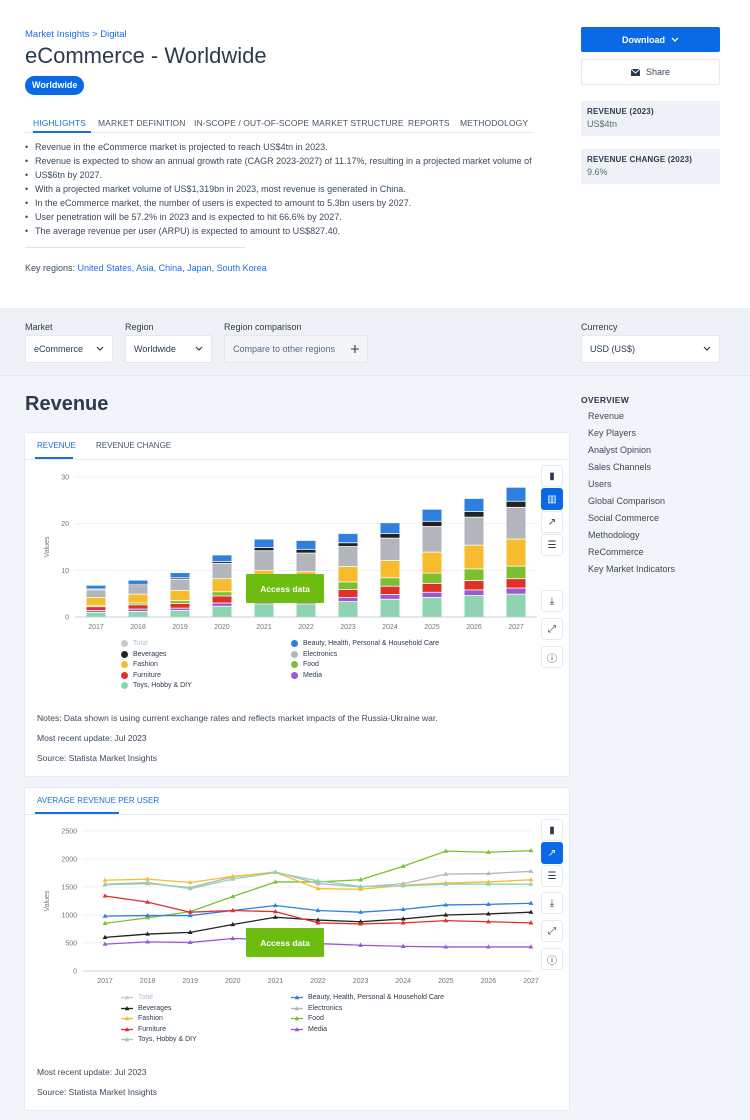 The image size is (750, 1120). Describe the element at coordinates (168, 349) in the screenshot. I see `region-select: Worldwide` at that location.